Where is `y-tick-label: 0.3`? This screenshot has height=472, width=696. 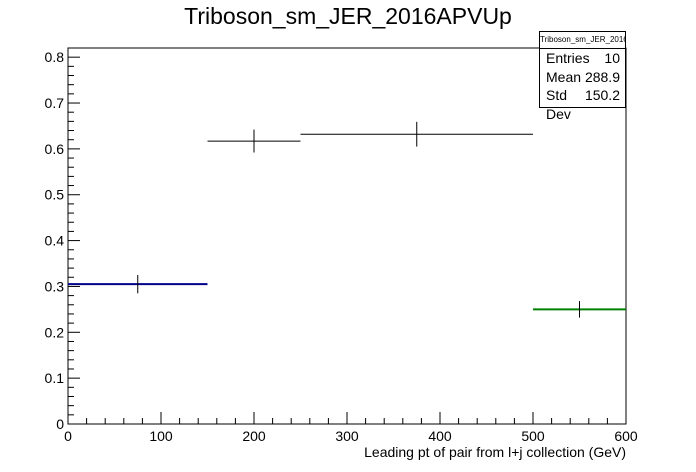 y-tick-label: 0.3 is located at coordinates (55, 286).